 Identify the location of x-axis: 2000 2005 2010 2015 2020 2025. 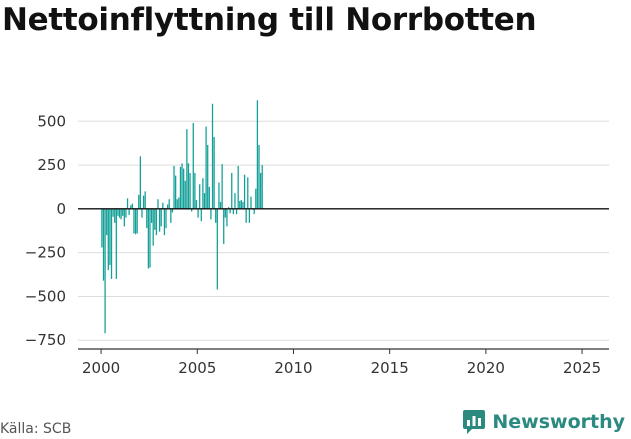
(343, 362).